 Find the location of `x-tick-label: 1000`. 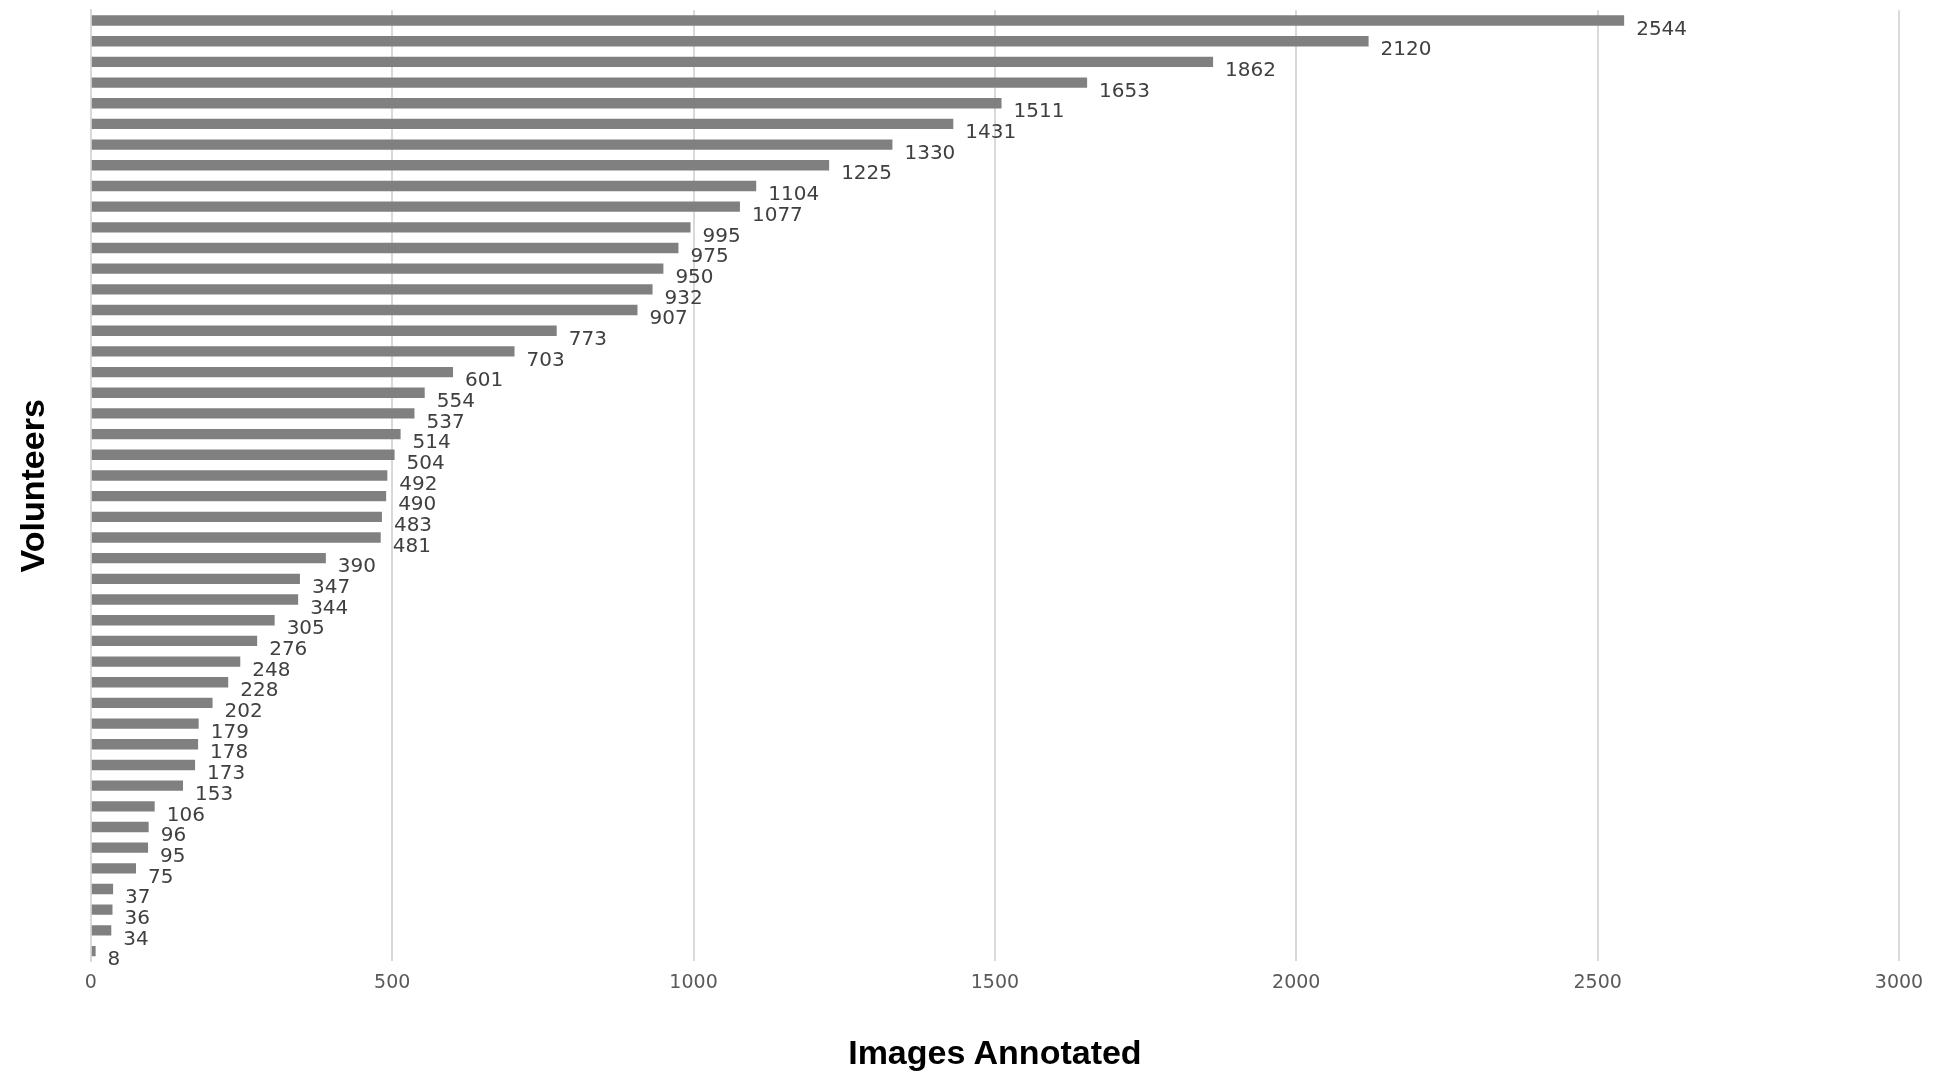

x-tick-label: 1000 is located at coordinates (693, 980).